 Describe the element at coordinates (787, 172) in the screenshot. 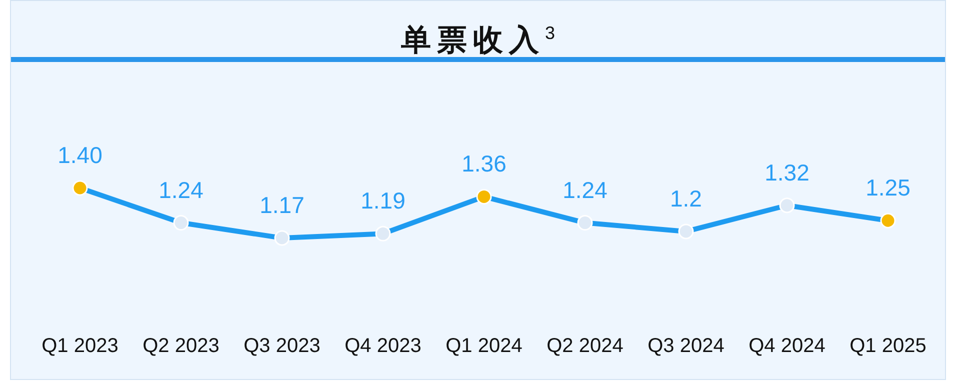

I see `data-label: 1.32` at that location.